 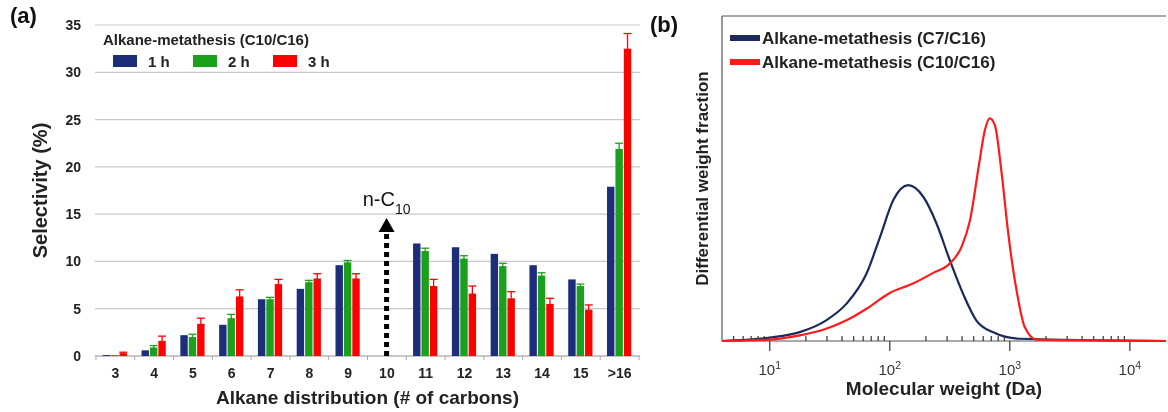 I want to click on y-axis-title: Selectivity (%), so click(x=40, y=190).